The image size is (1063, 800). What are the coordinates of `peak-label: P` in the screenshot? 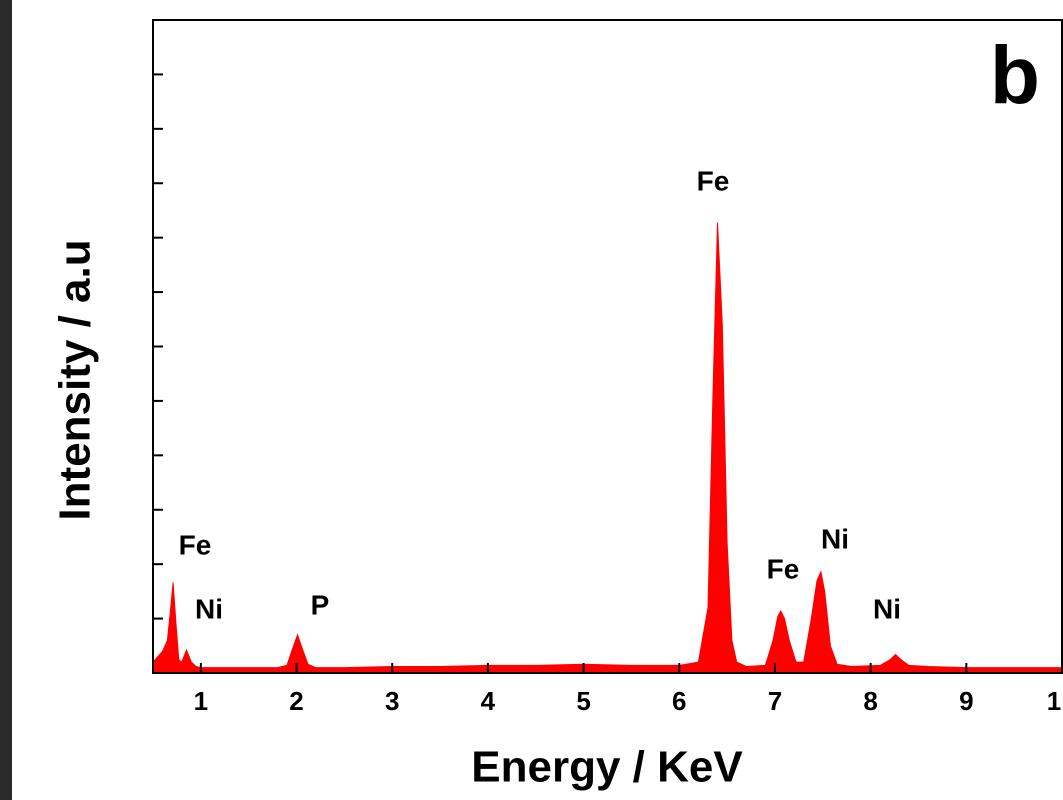 It's located at (320, 604).